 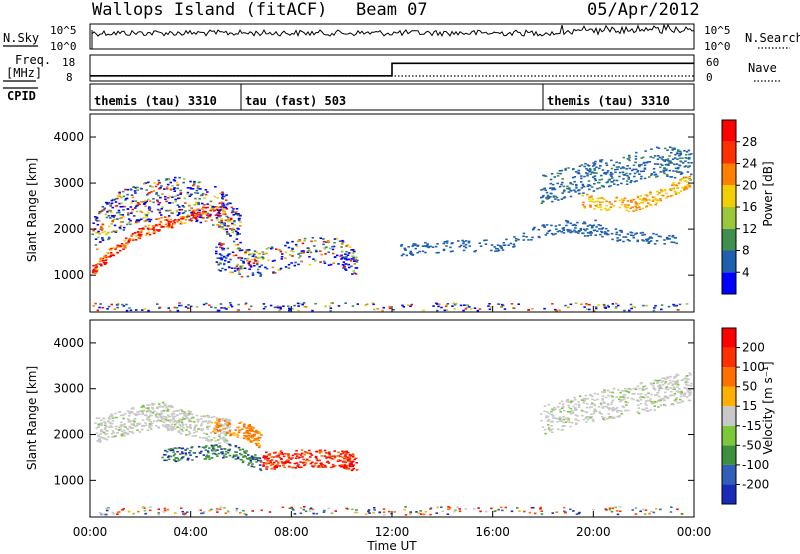 What do you see at coordinates (68, 275) in the screenshot?
I see `y-tick-label: 1000` at bounding box center [68, 275].